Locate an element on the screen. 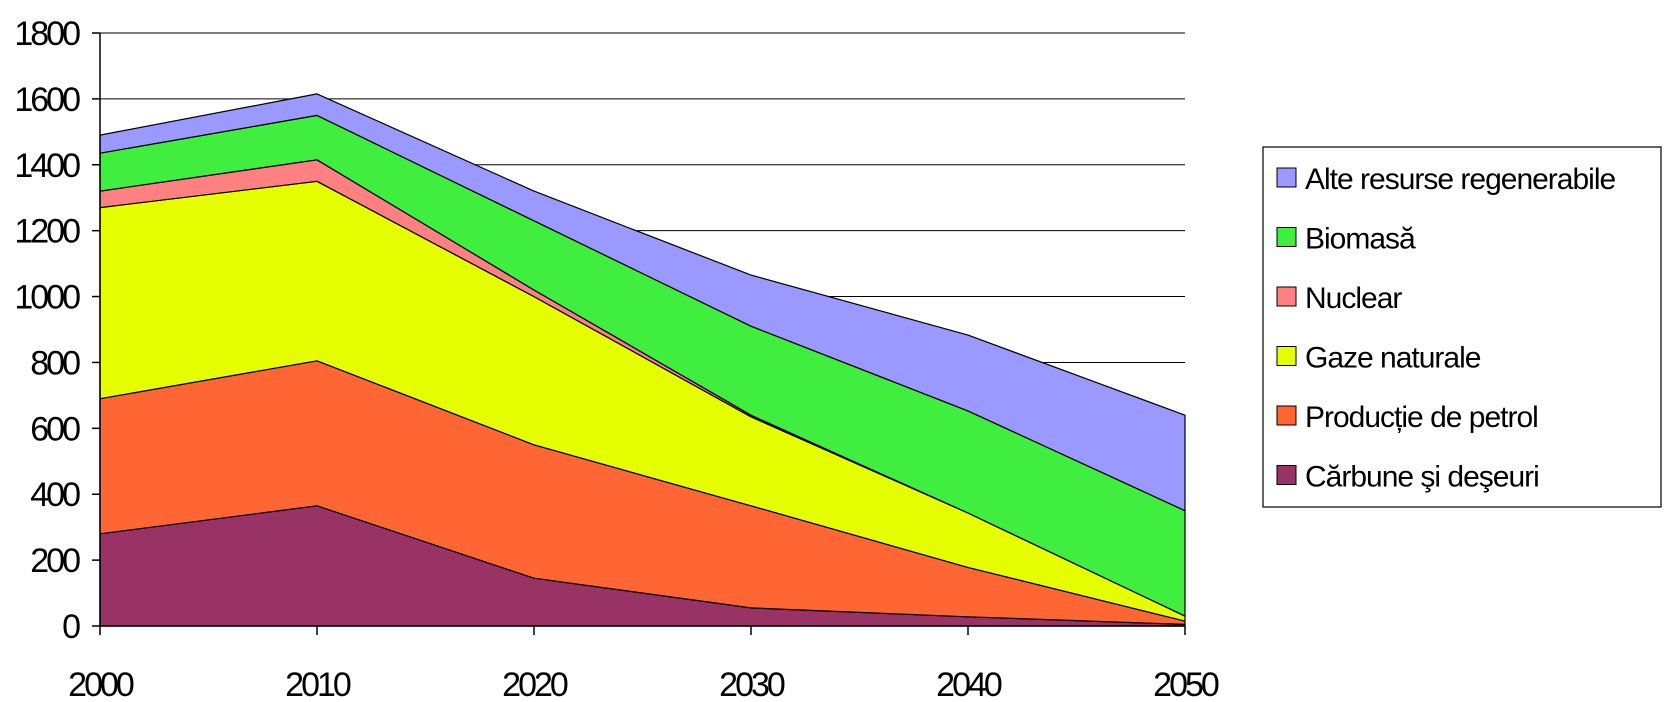  y-tick-label: 600 is located at coordinates (55, 429).